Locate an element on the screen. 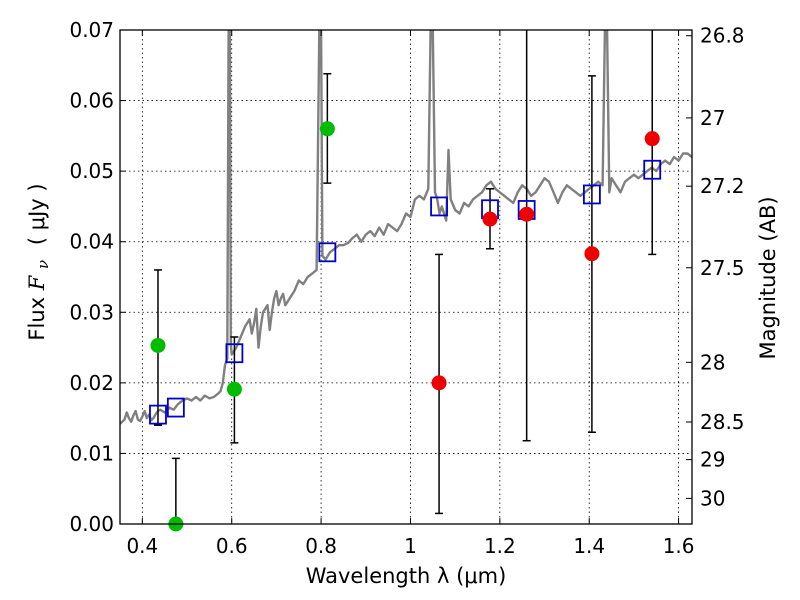 Image resolution: width=800 pixels, height=600 pixels. y-tick-label: 0.06 is located at coordinates (91, 101).